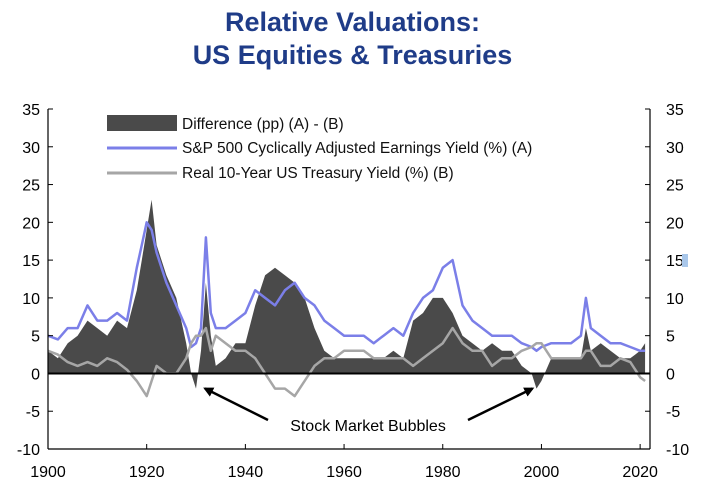 This screenshot has width=705, height=489. What do you see at coordinates (369, 404) in the screenshot?
I see `annotation-arrows` at bounding box center [369, 404].